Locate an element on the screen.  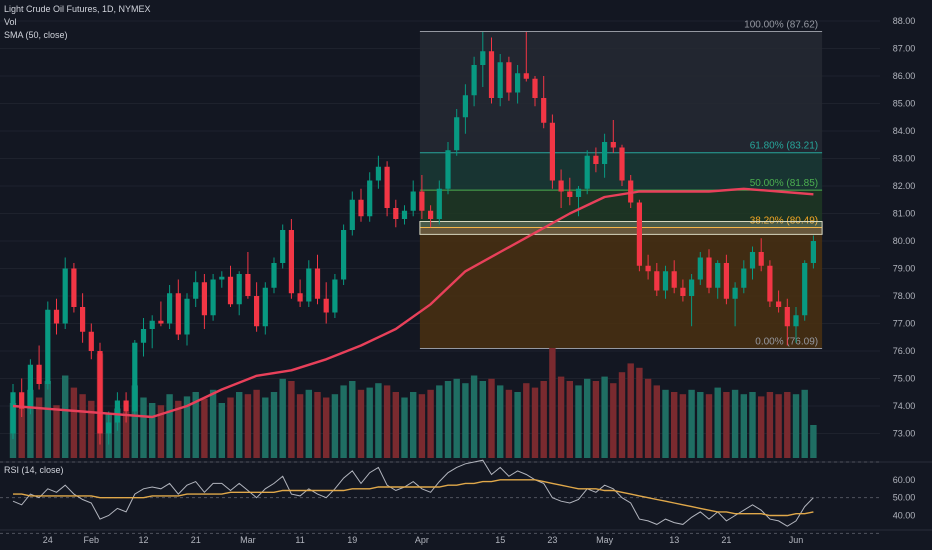
fib-level-label-2: 50.00% (81.85) is located at coordinates (784, 183).